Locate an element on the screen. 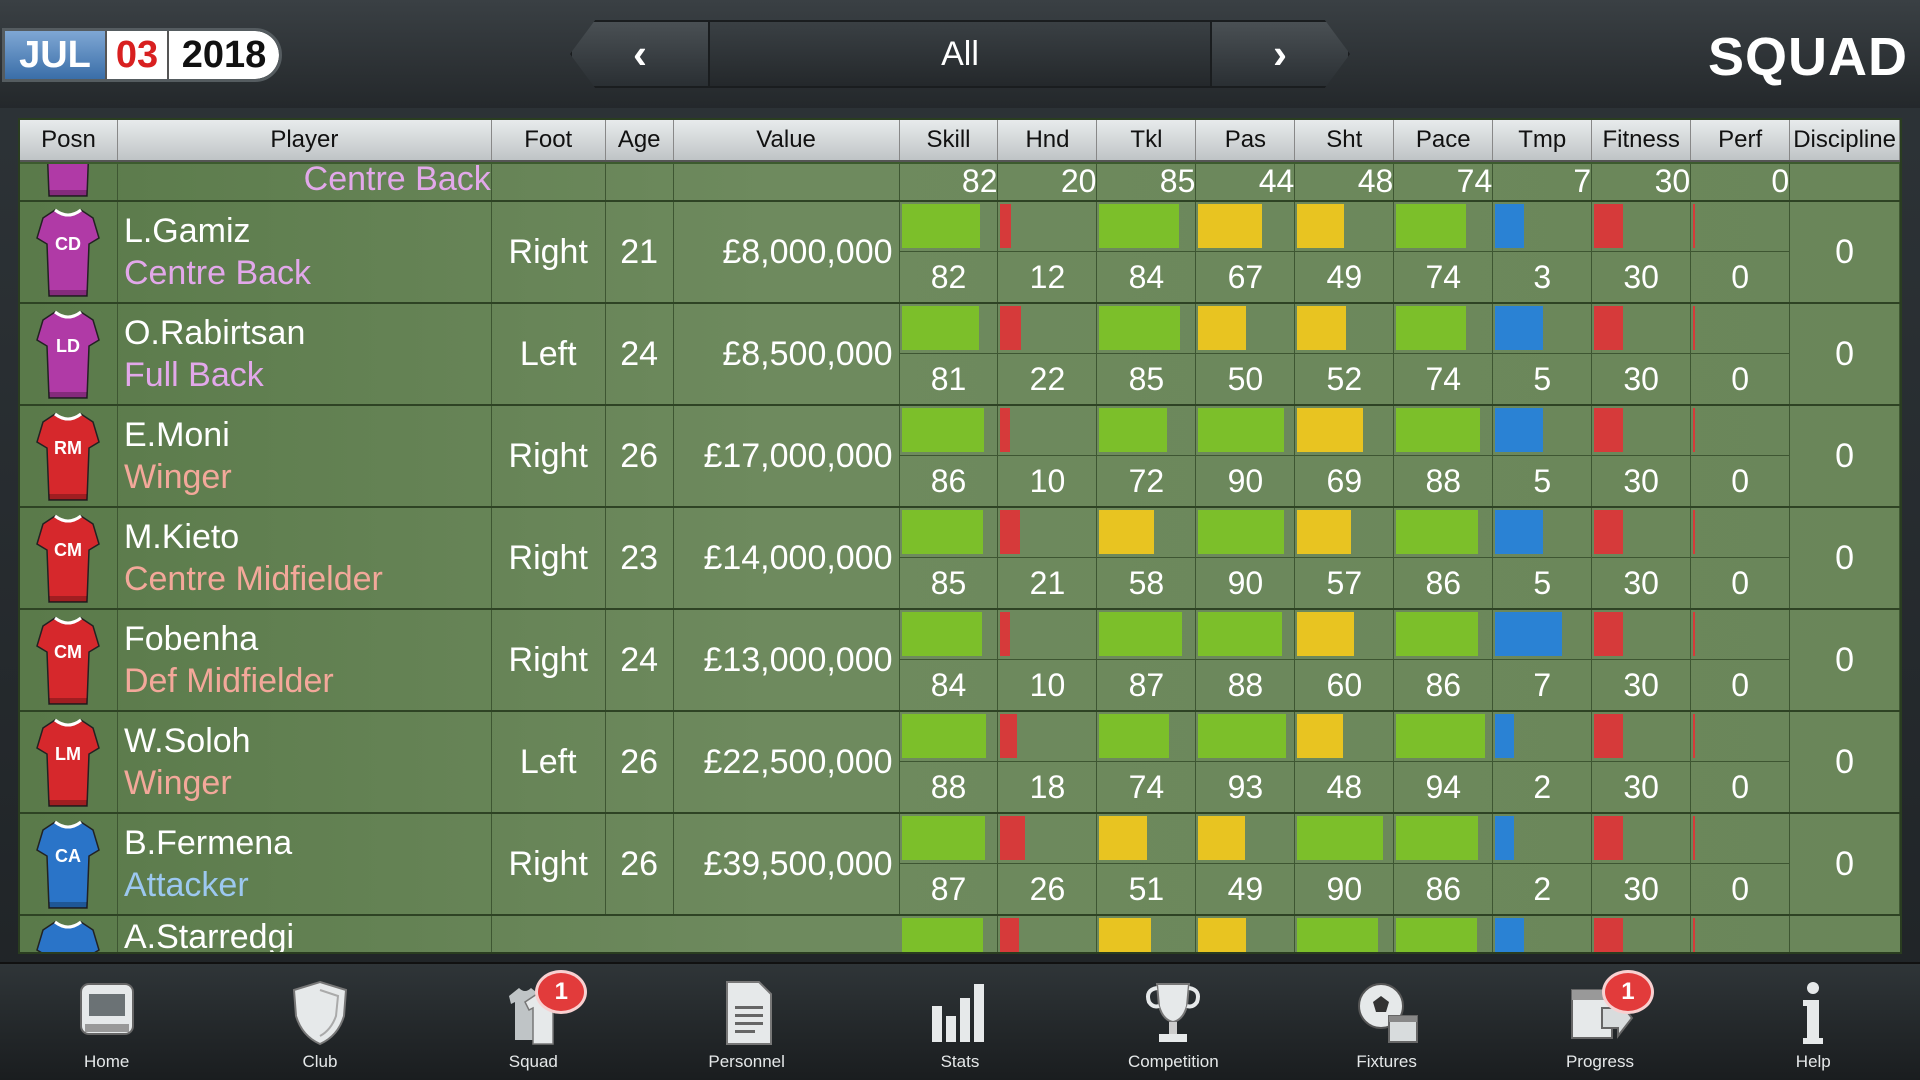 This screenshot has height=1080, width=1920. stat-cell-hnd: 10 is located at coordinates (1048, 660).